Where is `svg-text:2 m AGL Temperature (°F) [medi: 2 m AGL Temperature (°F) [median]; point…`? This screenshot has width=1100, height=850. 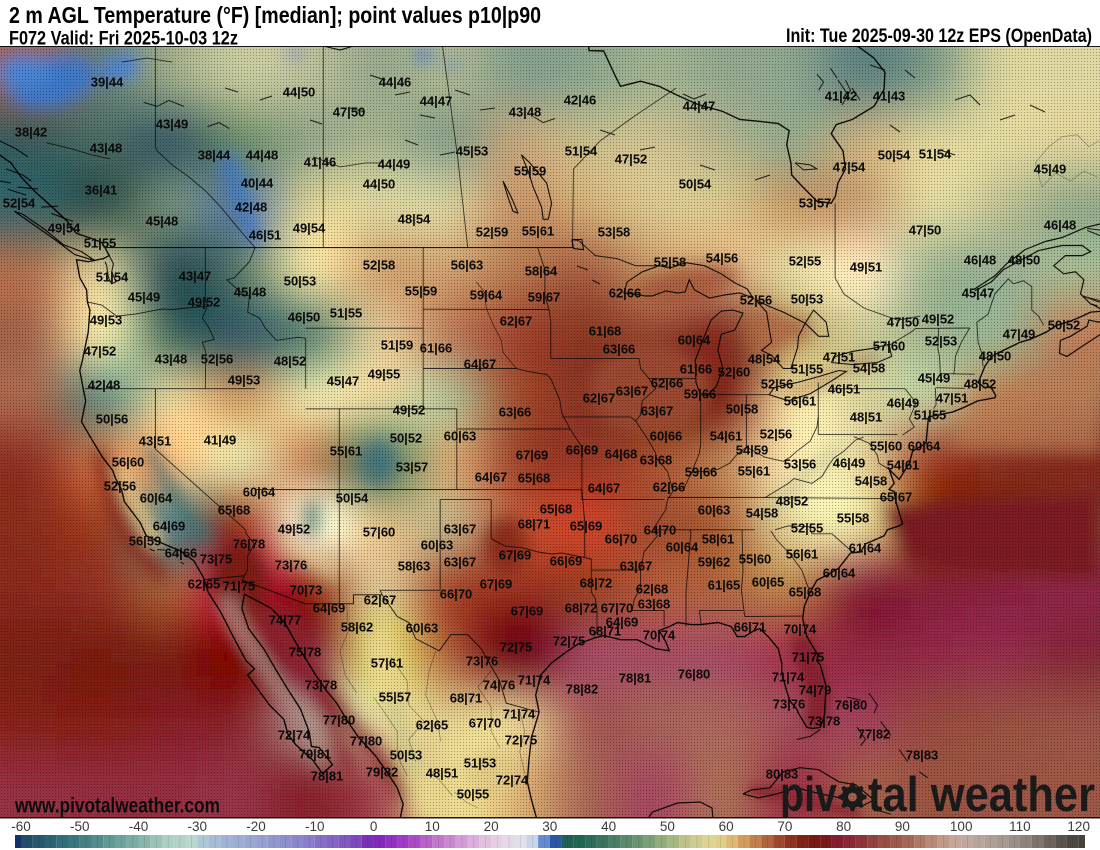
svg-text:2 m AGL Temperature (°F) [medi: 2 m AGL Temperature (°F) [median]; point… is located at coordinates (275, 15).